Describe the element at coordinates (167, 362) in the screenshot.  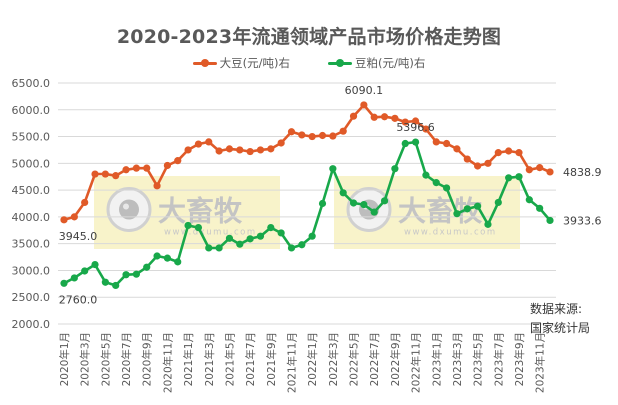
I see `x-tick-label: 2020年11月` at that location.